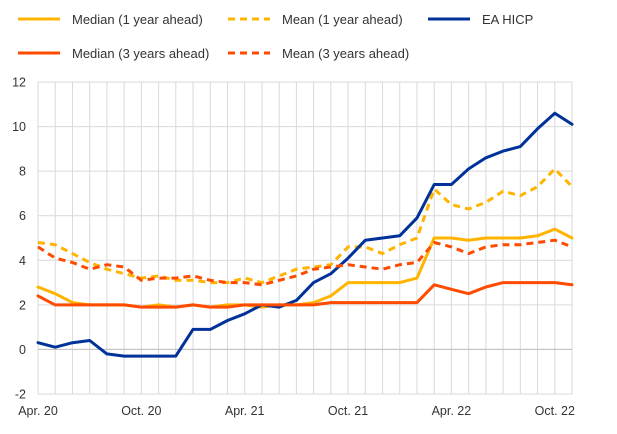 The width and height of the screenshot is (617, 434). I want to click on y-tick-label: -2, so click(20, 395).